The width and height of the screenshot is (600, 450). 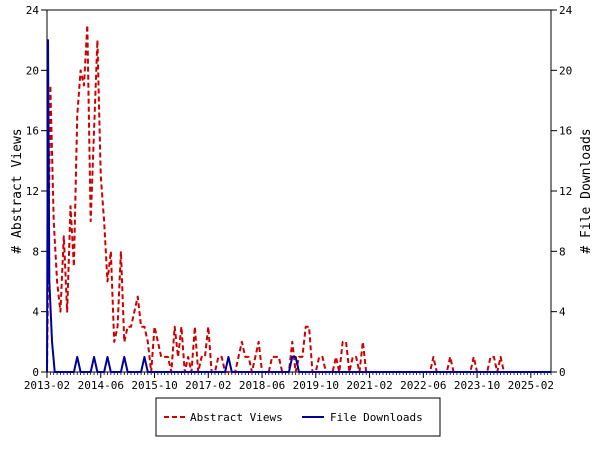 I want to click on legend: Abstract Views File Downloads, so click(x=298, y=417).